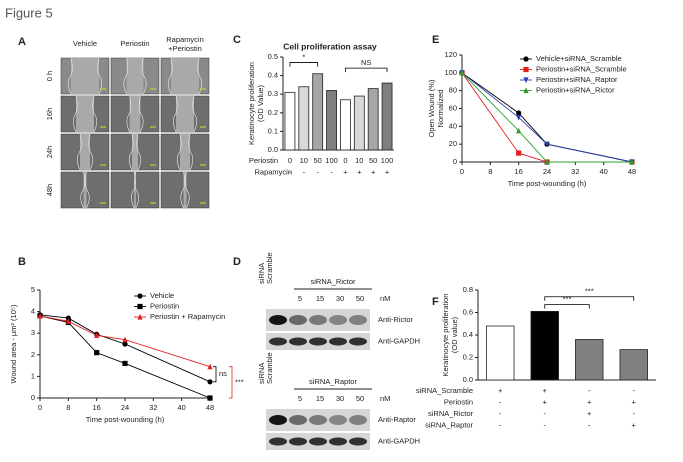  What do you see at coordinates (273, 171) in the screenshot?
I see `row-label: Rapamycin` at bounding box center [273, 171].